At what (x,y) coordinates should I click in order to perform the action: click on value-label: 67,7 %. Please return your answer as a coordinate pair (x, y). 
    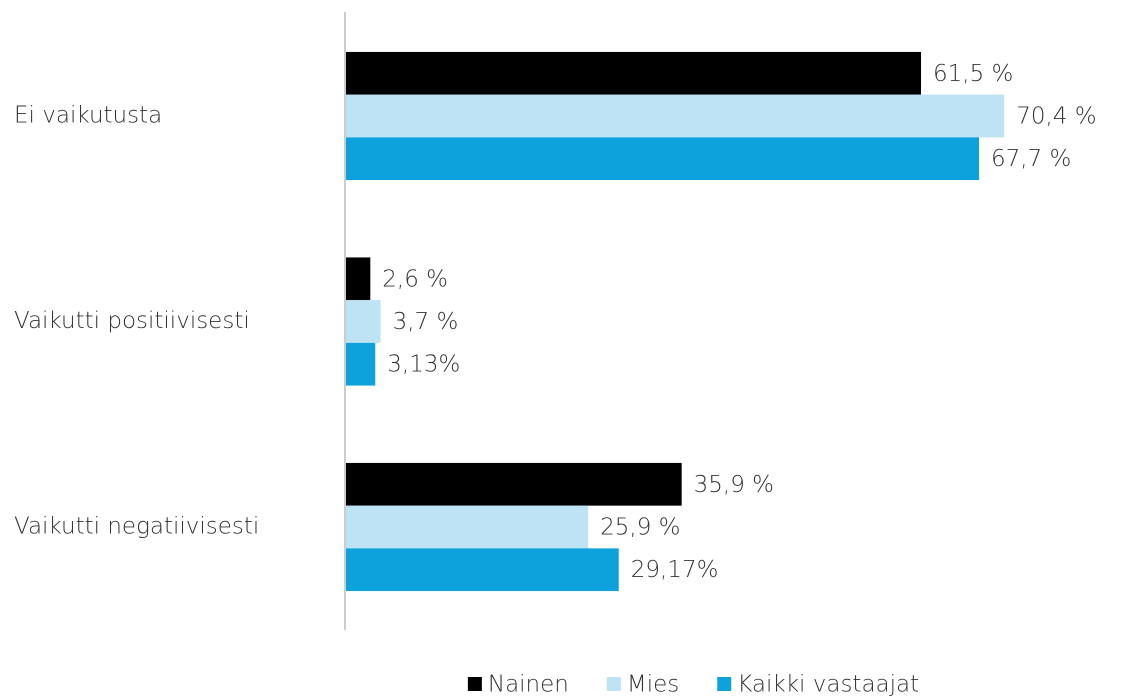
    Looking at the image, I should click on (1031, 159).